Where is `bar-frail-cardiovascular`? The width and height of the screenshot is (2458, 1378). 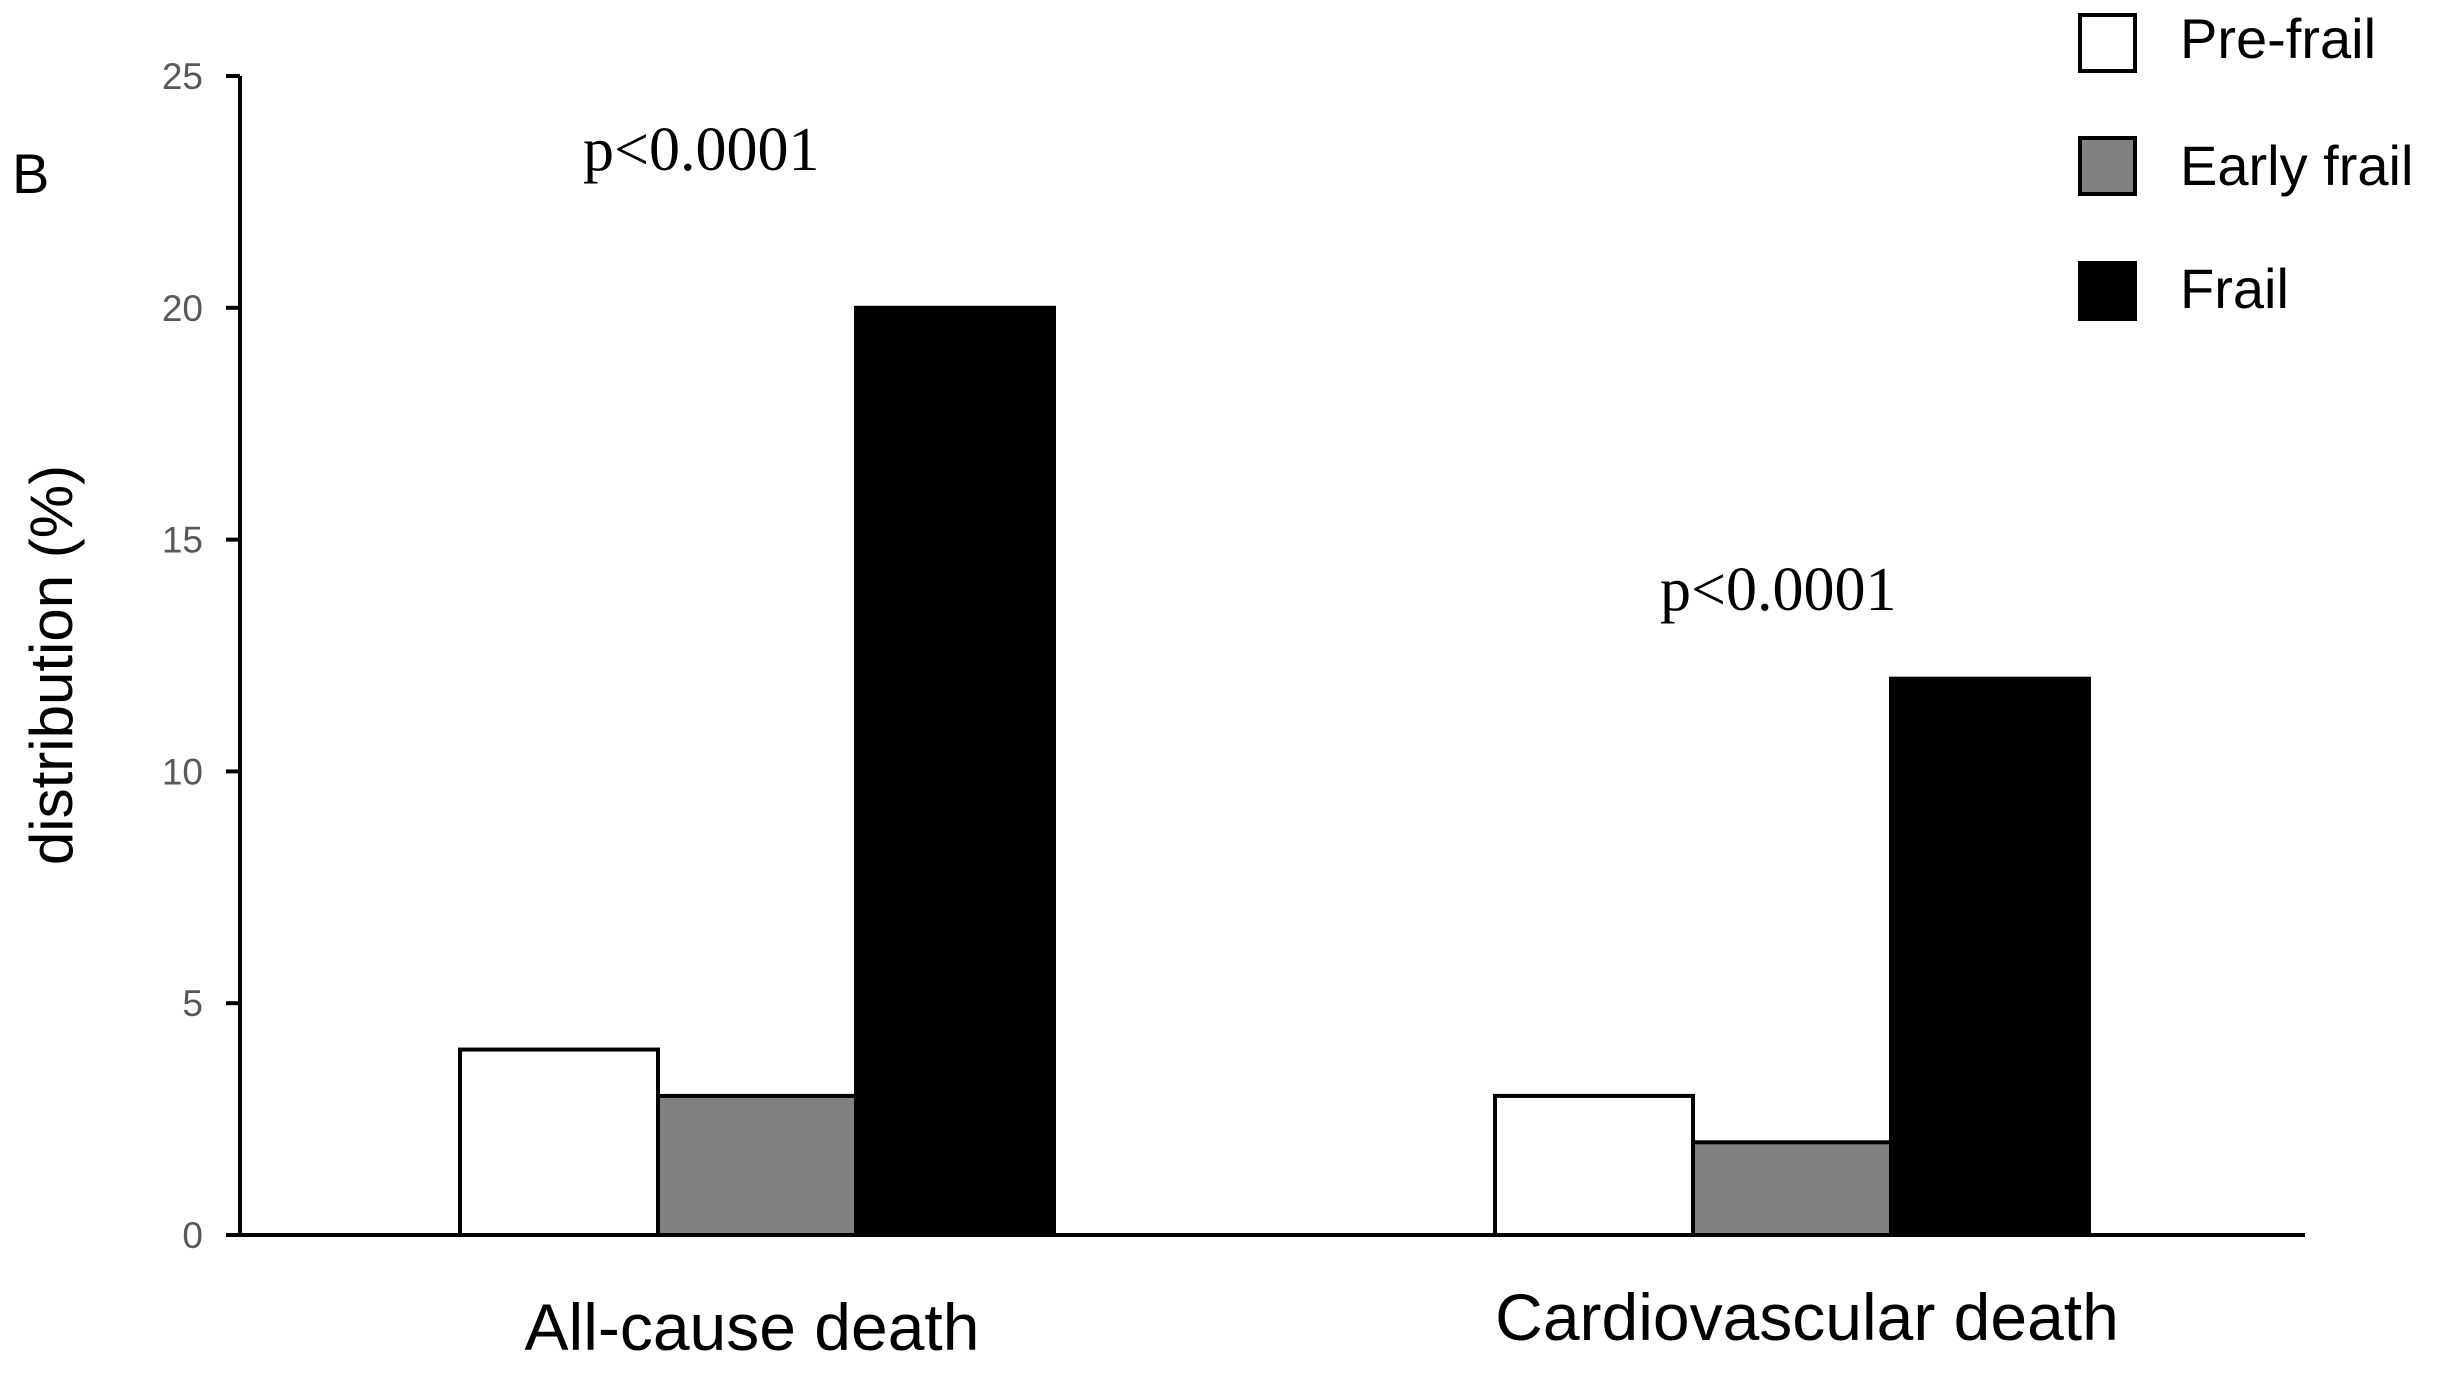
bar-frail-cardiovascular is located at coordinates (1990, 956).